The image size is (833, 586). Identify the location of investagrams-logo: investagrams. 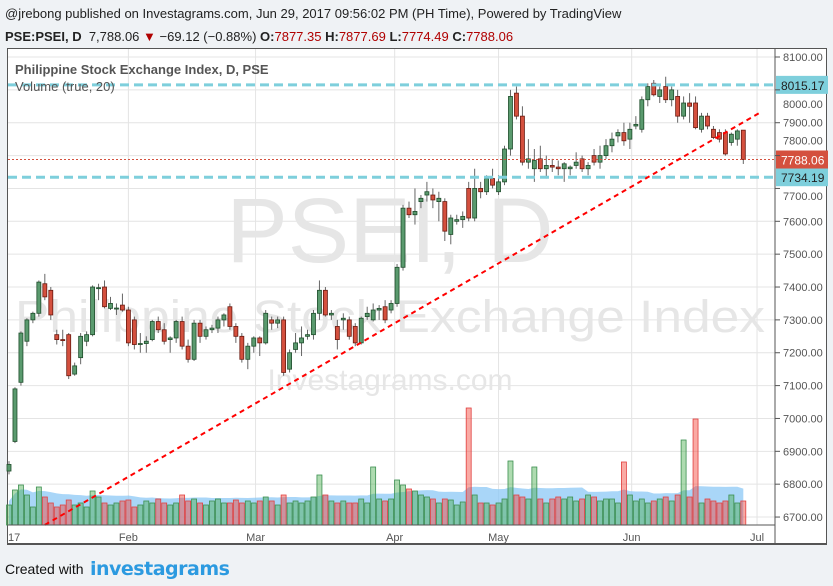
(160, 569).